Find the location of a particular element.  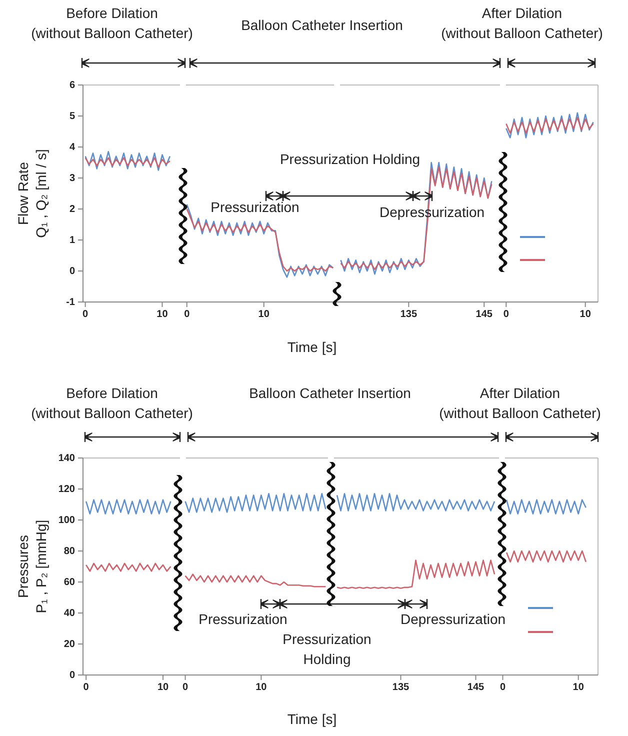

annotation: Depressurization is located at coordinates (453, 619).